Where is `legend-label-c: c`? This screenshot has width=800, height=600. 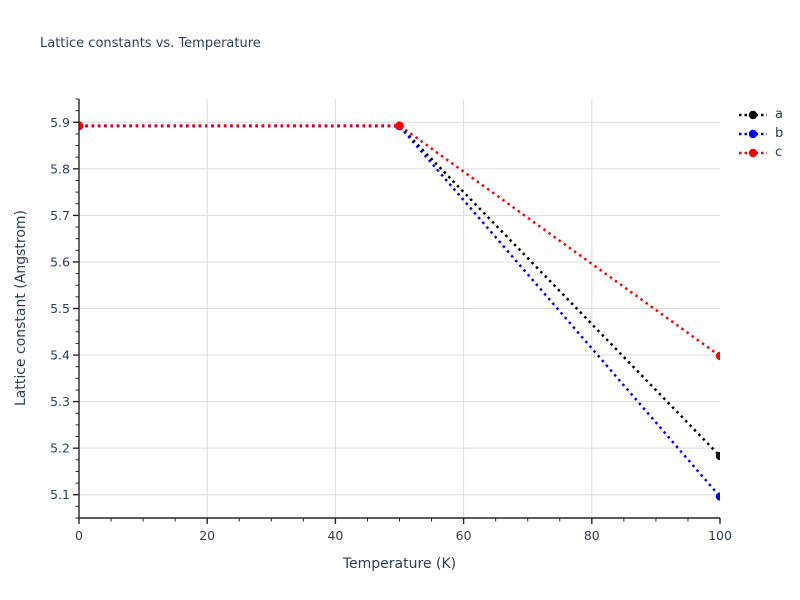
legend-label-c: c is located at coordinates (779, 152).